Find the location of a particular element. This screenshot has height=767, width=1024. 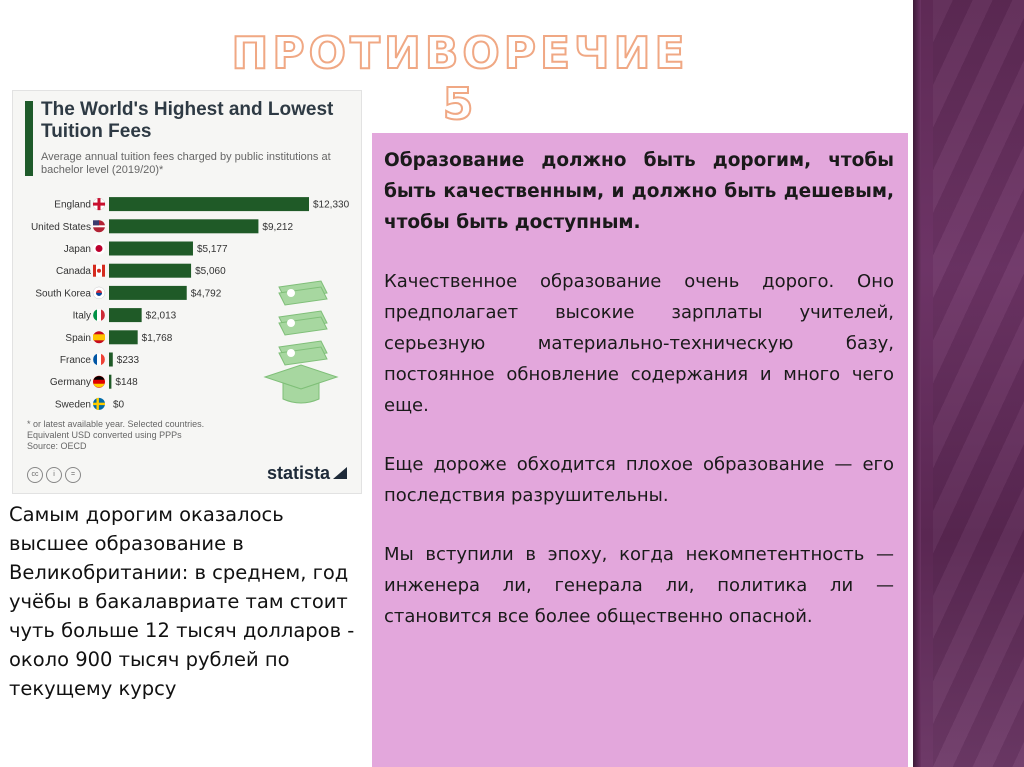

italy-flag-icon is located at coordinates (99, 315).